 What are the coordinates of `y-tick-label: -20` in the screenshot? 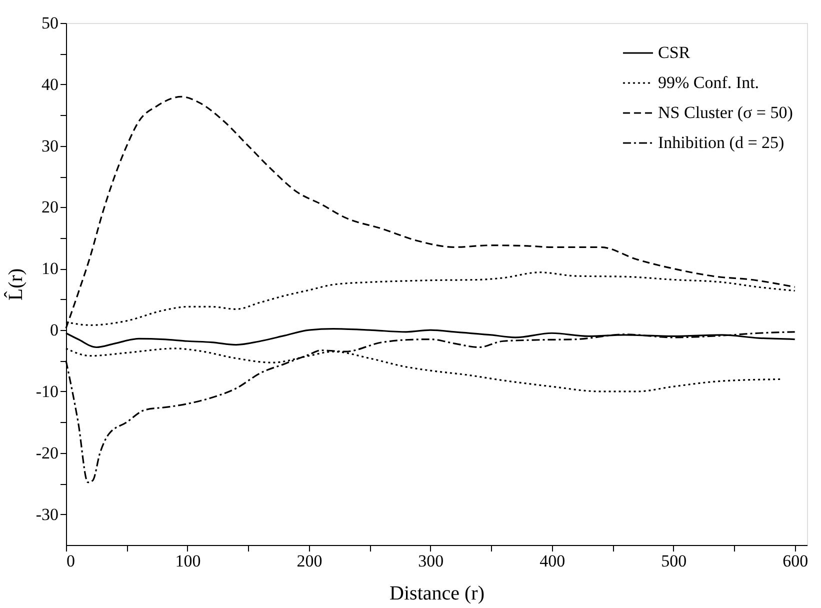 It's located at (47, 452).